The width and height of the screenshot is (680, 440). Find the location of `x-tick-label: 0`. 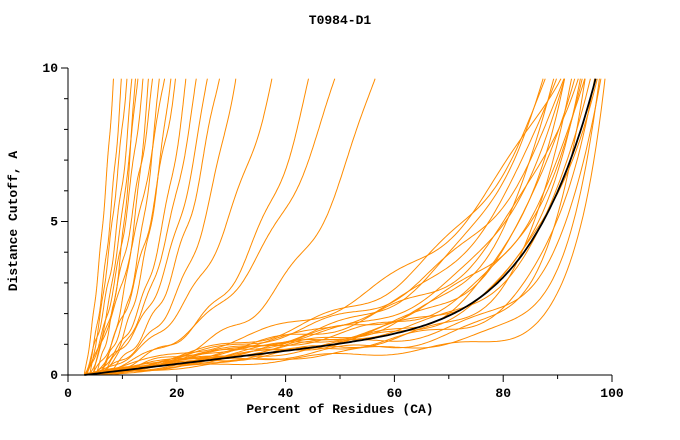

x-tick-label: 0 is located at coordinates (68, 393).